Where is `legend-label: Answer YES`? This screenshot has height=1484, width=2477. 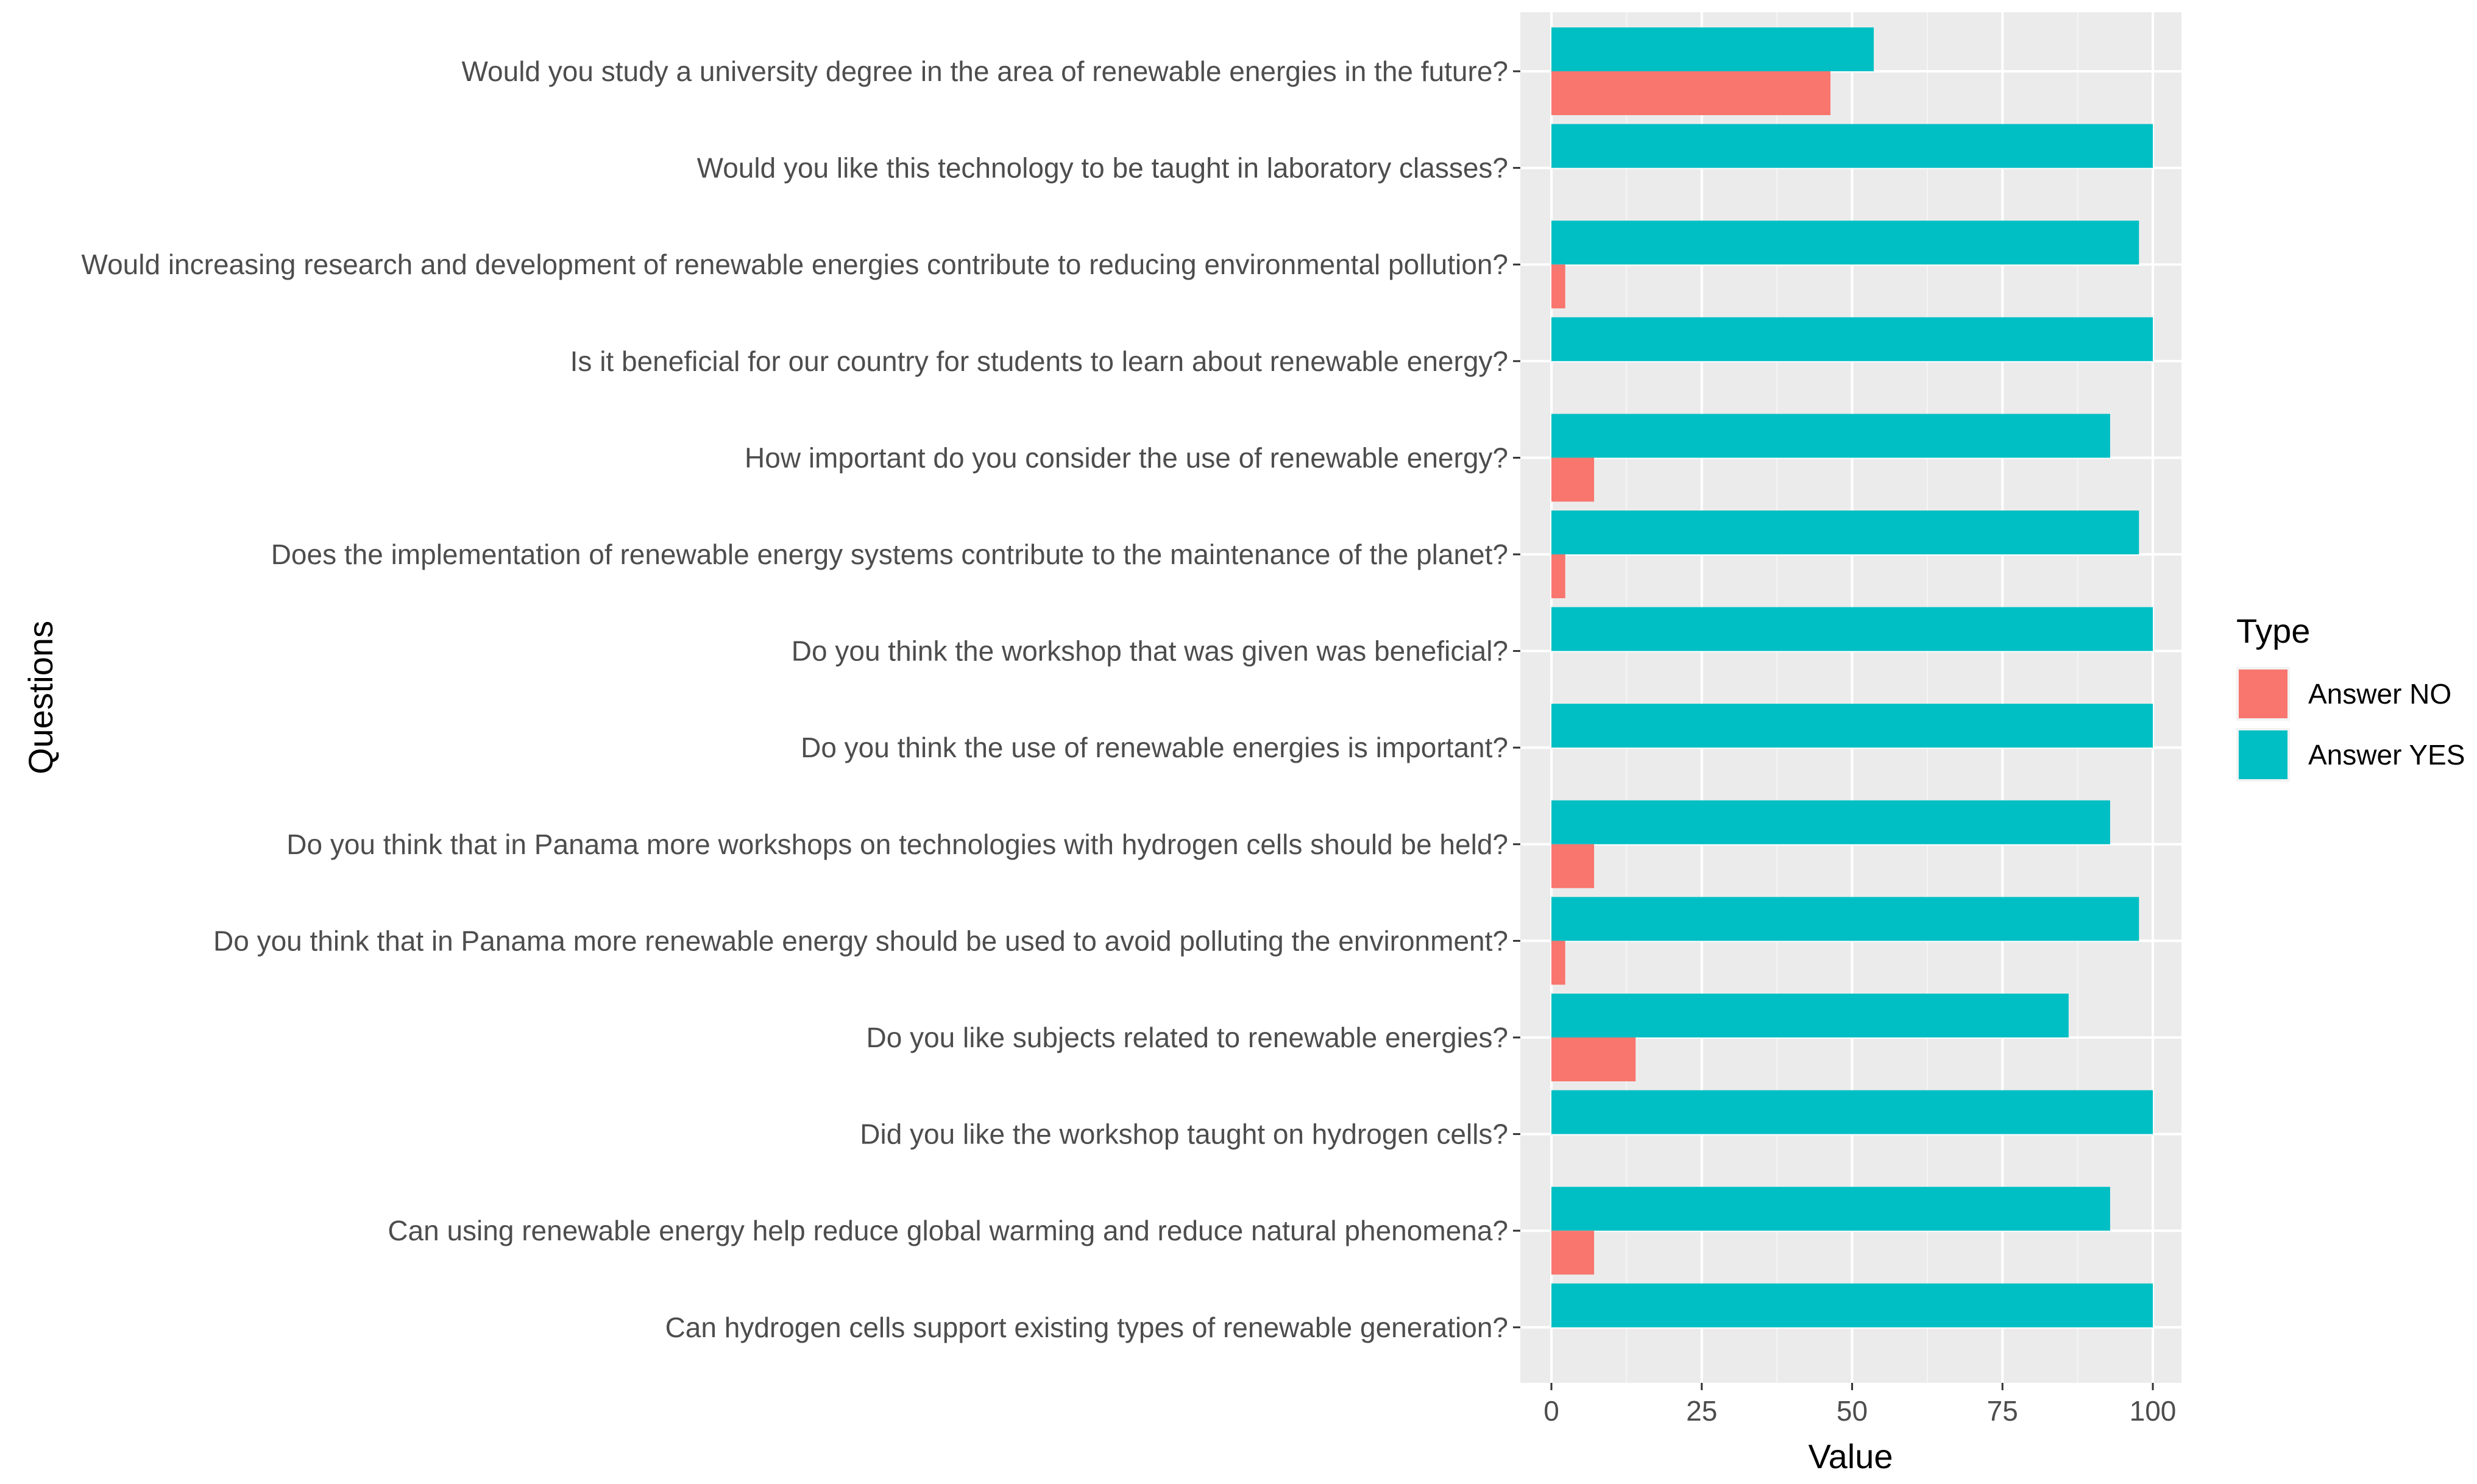 legend-label: Answer YES is located at coordinates (2386, 755).